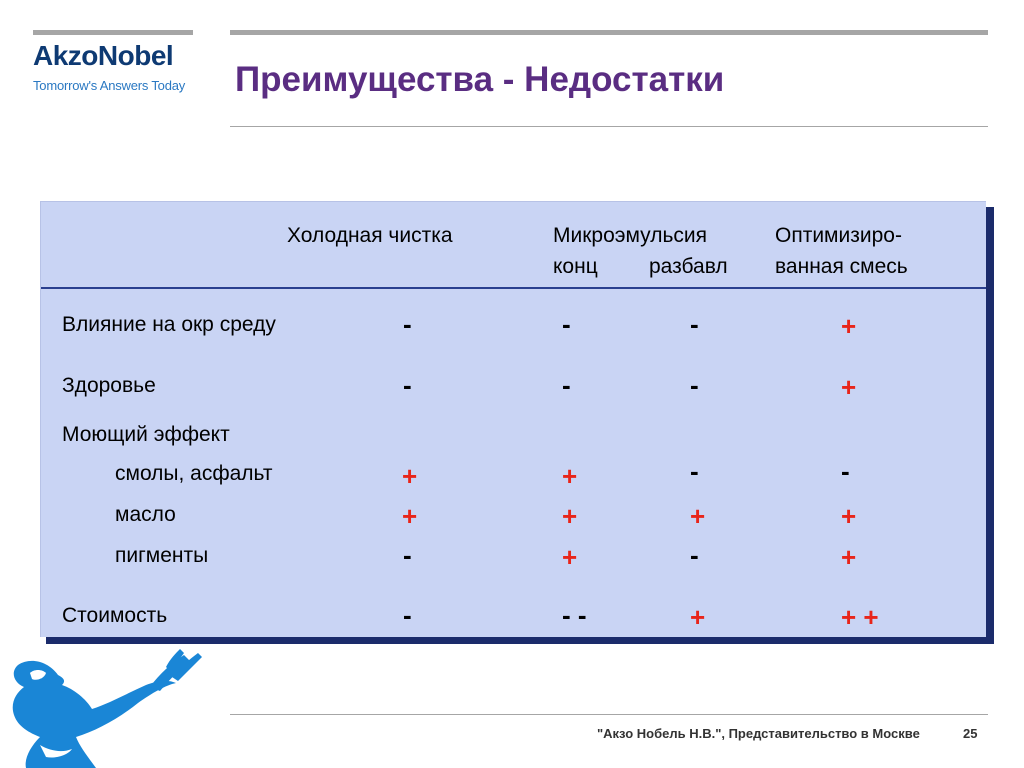 This screenshot has height=768, width=1024. I want to click on cell-cost-cold: -, so click(407, 615).